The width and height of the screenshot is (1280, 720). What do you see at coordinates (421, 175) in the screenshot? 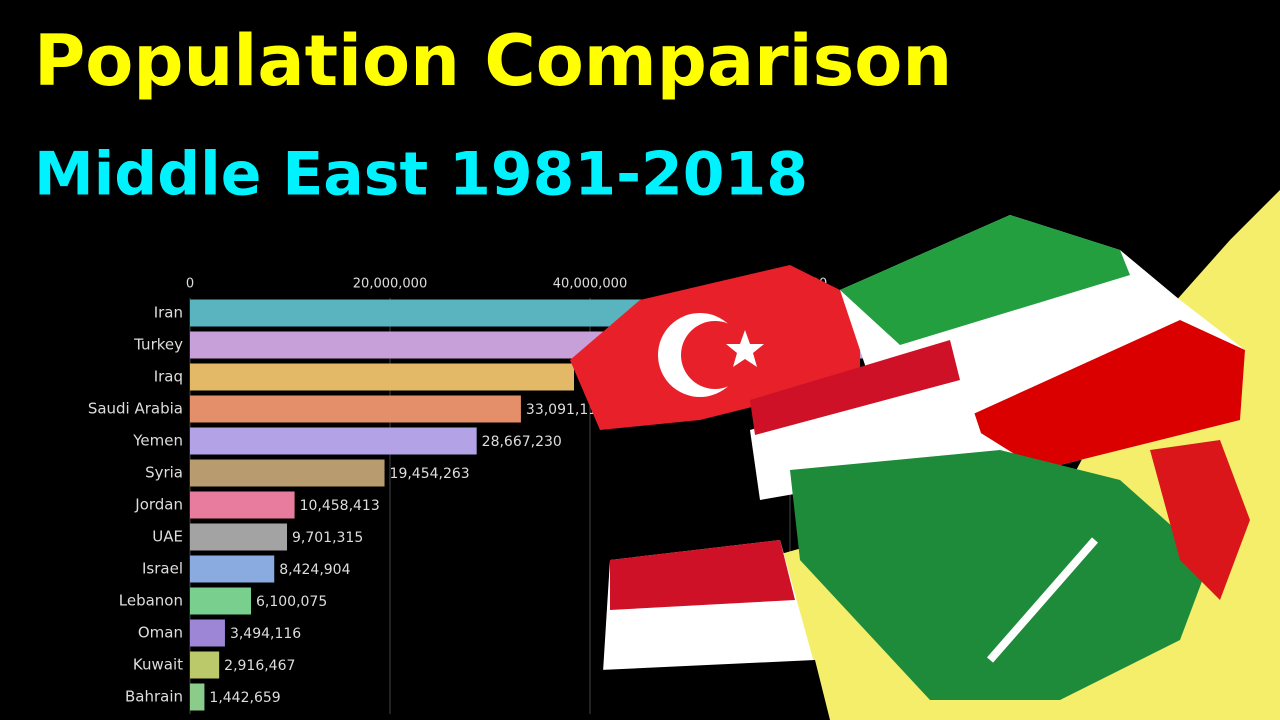
I see `subtitle: Middle East 1981-2018` at bounding box center [421, 175].